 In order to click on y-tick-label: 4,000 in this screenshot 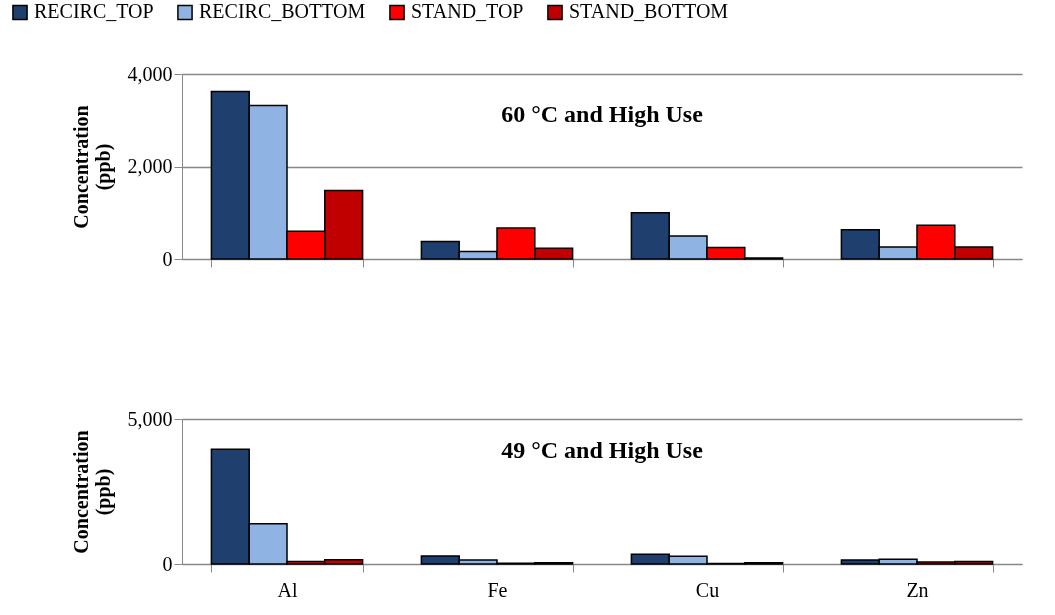, I will do `click(150, 73)`.